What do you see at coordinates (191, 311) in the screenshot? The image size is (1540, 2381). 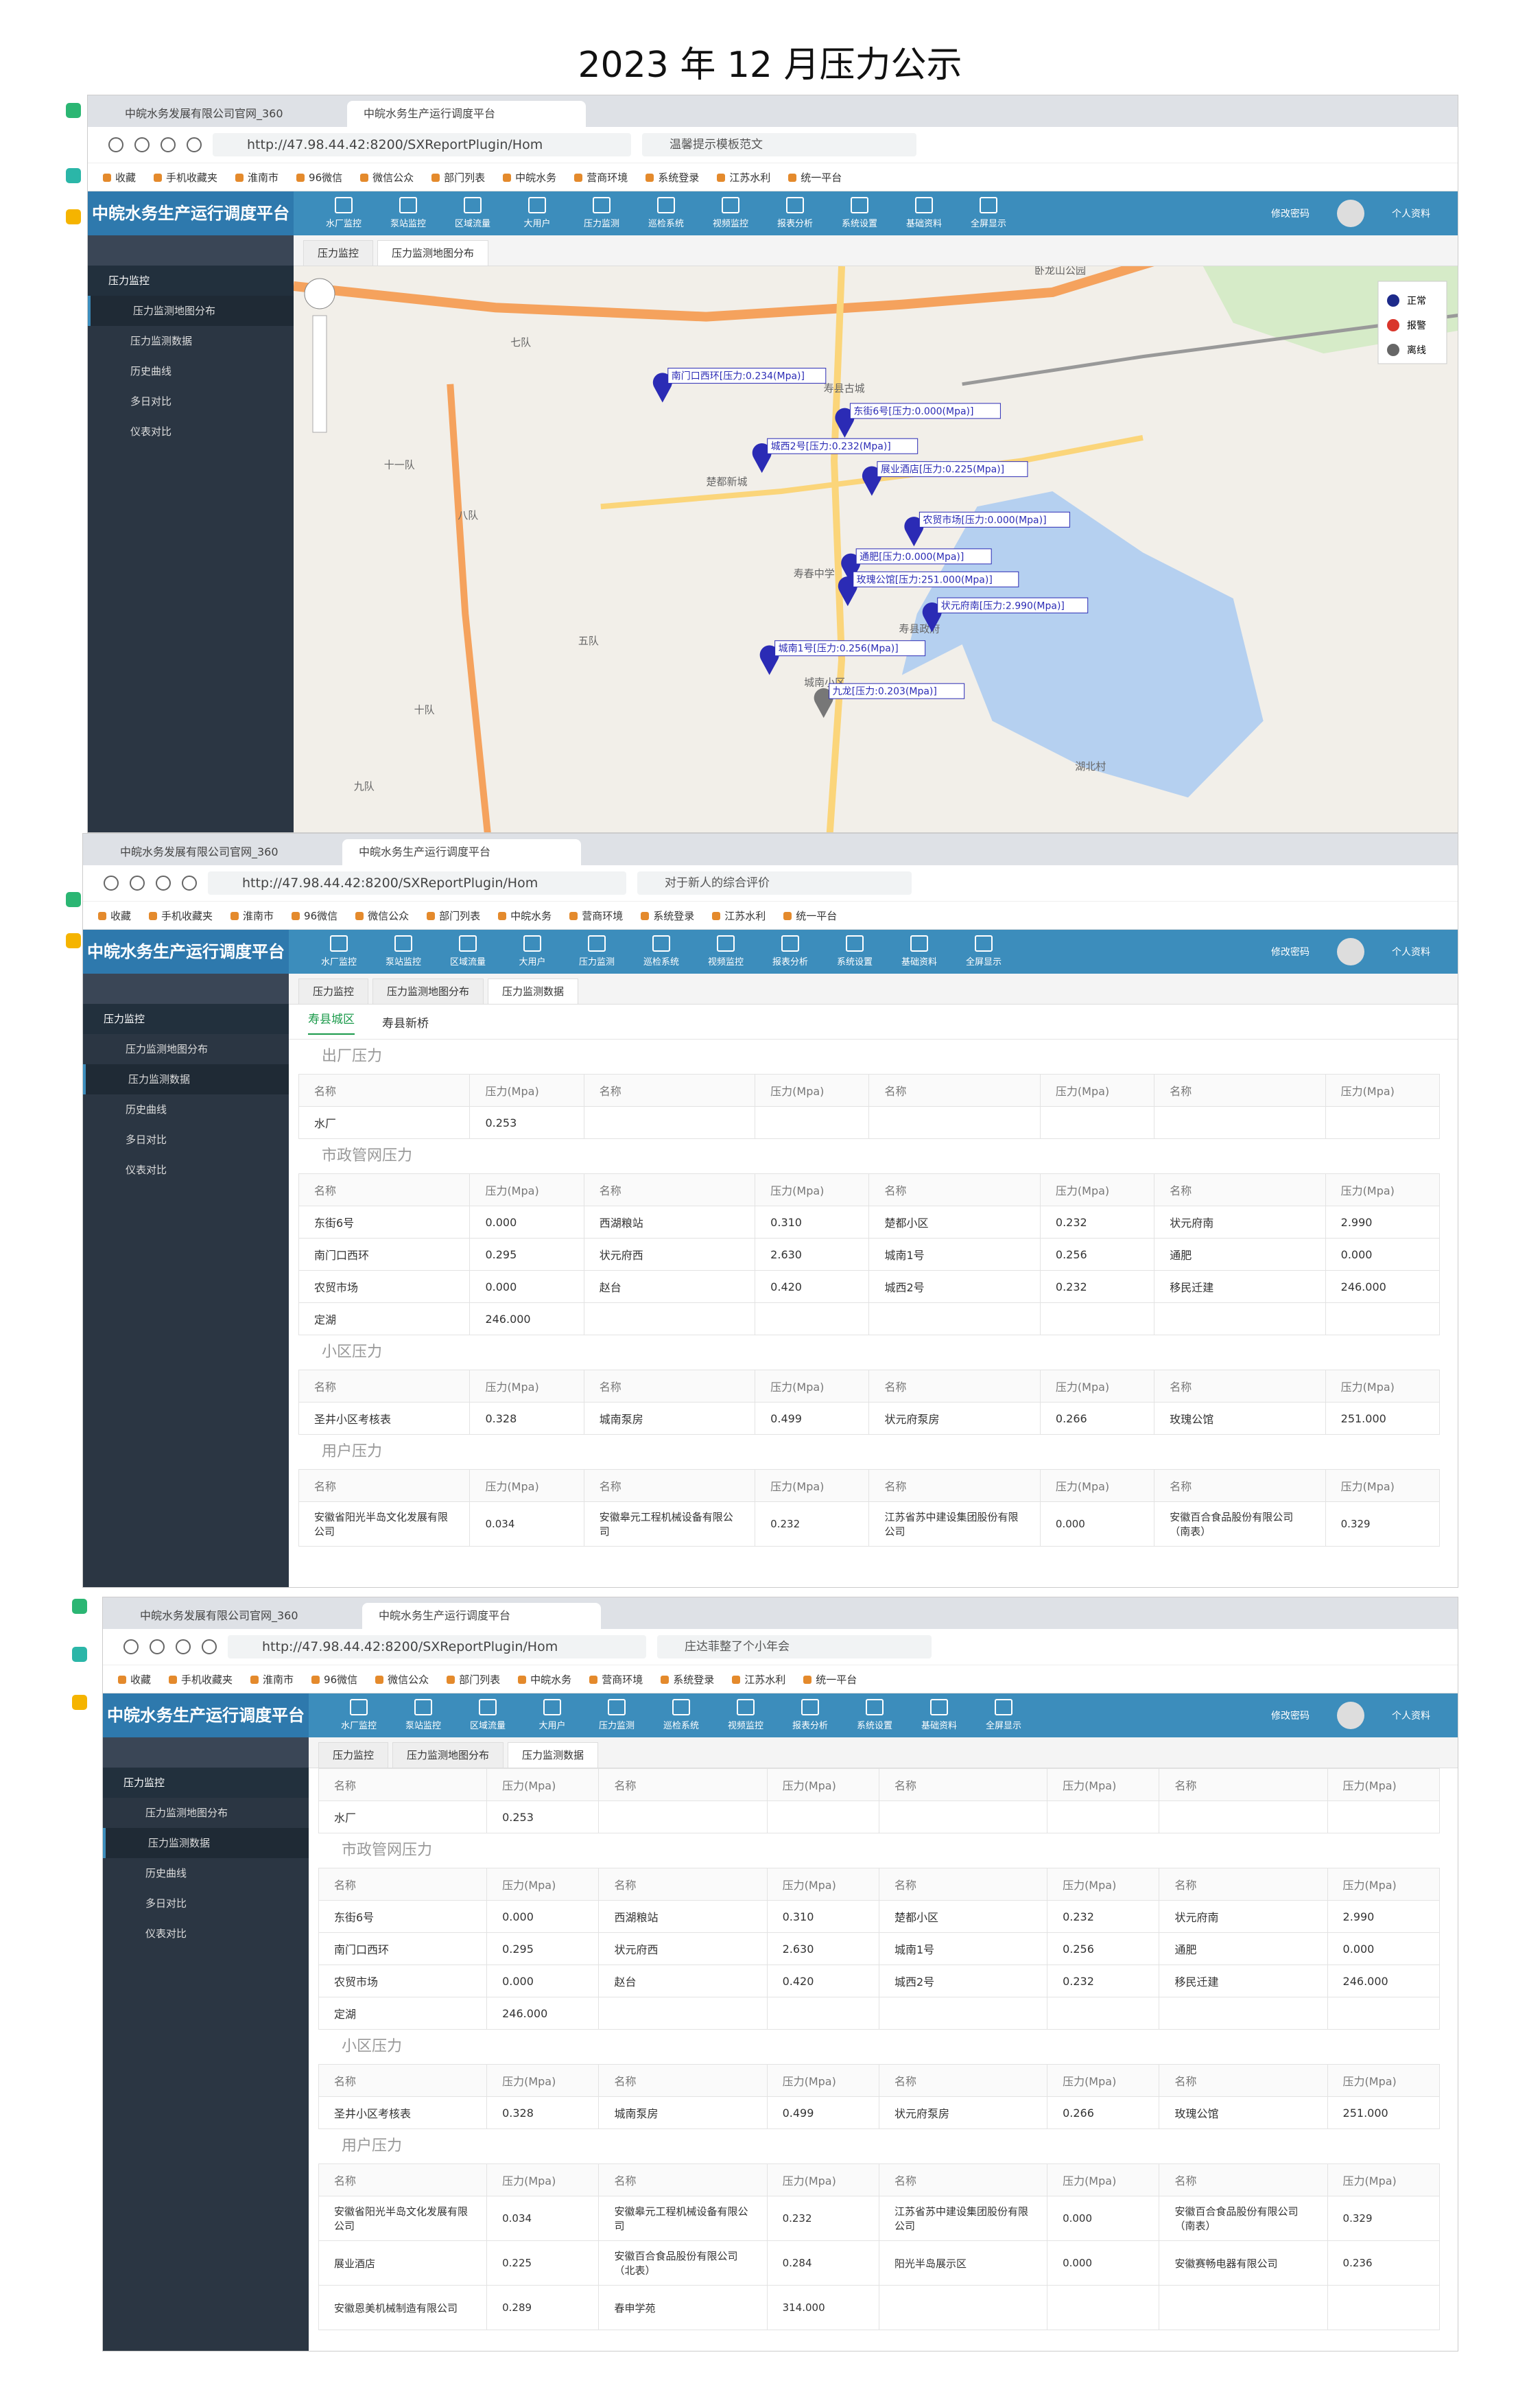 I see `sidebar-item: 压力监测地图分布` at bounding box center [191, 311].